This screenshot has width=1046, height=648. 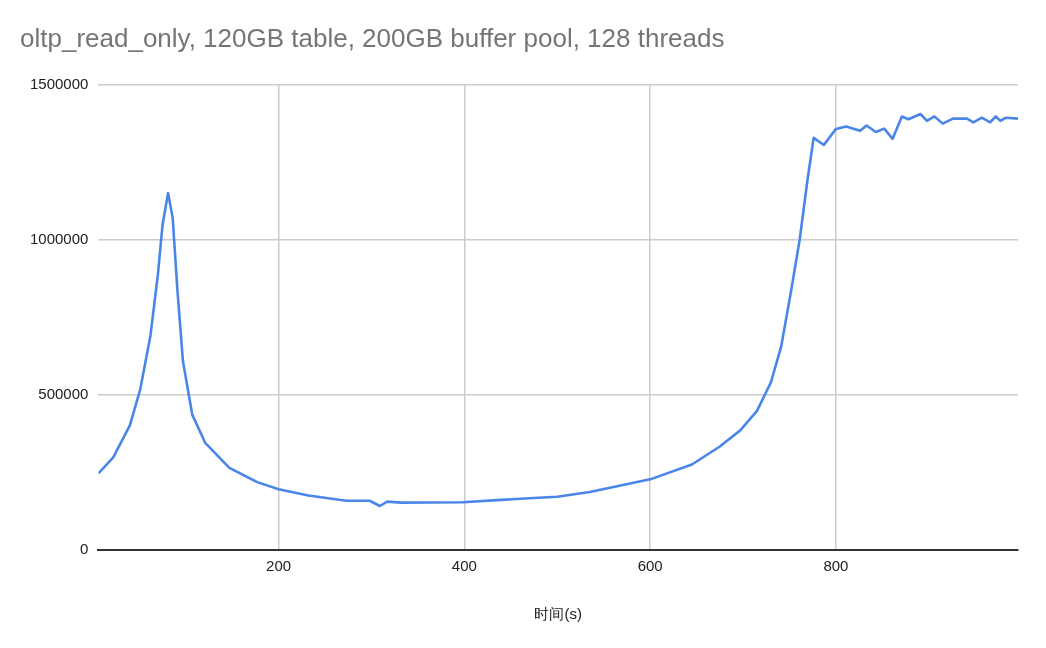 I want to click on chart-title: oltp_read_only, 120GB table, 200GB buffer pool, 128 threads, so click(x=372, y=37).